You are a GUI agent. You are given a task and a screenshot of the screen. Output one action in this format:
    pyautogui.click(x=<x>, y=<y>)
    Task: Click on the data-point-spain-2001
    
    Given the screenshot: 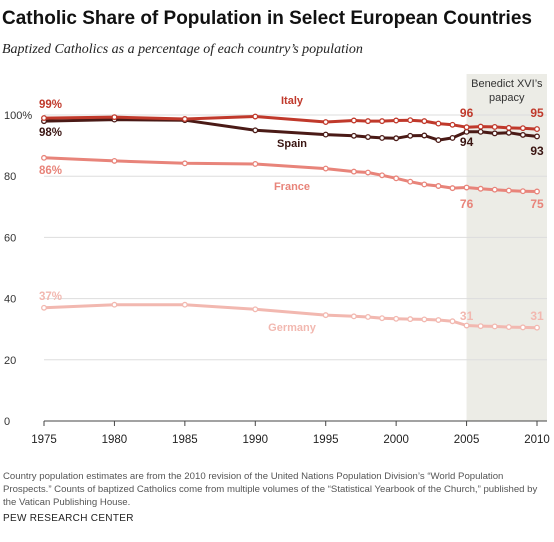 What is the action you would take?
    pyautogui.click(x=410, y=135)
    